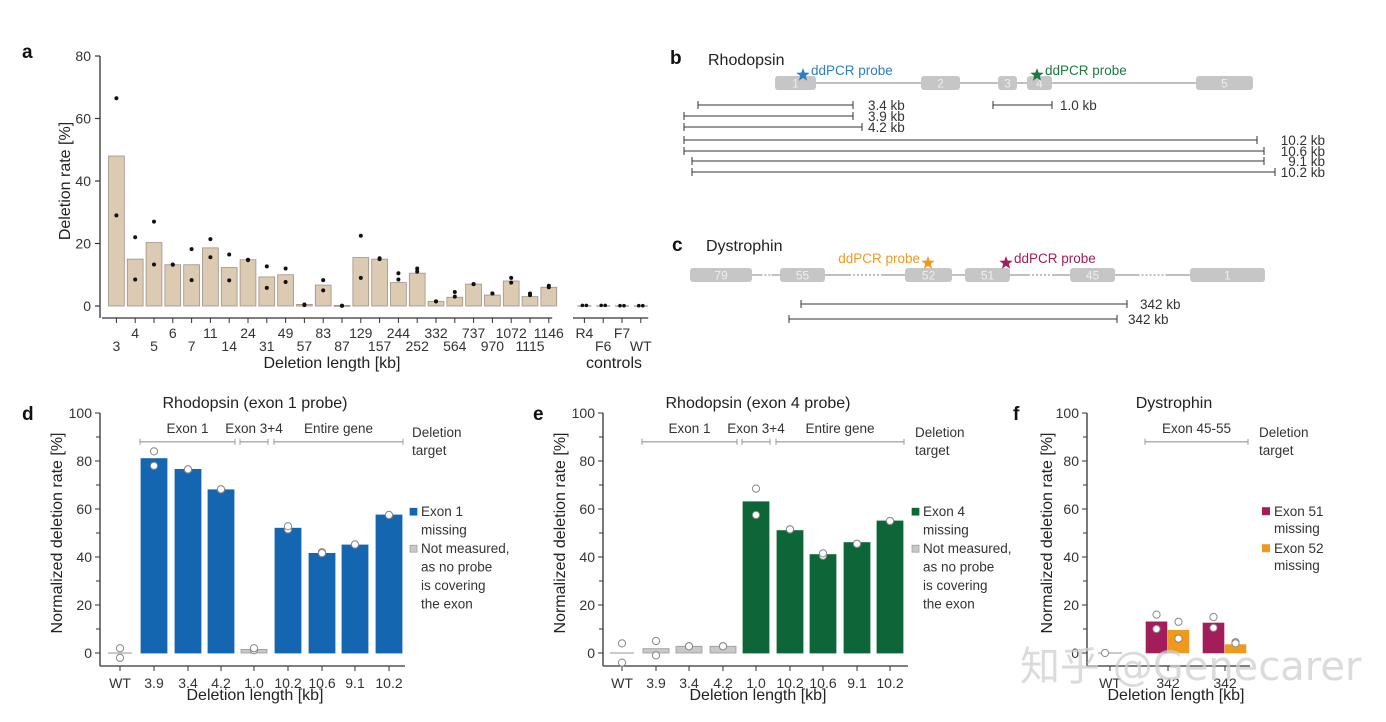 This screenshot has height=722, width=1386. Describe the element at coordinates (154, 346) in the screenshot. I see `panel-a-xtick-label: 5` at that location.